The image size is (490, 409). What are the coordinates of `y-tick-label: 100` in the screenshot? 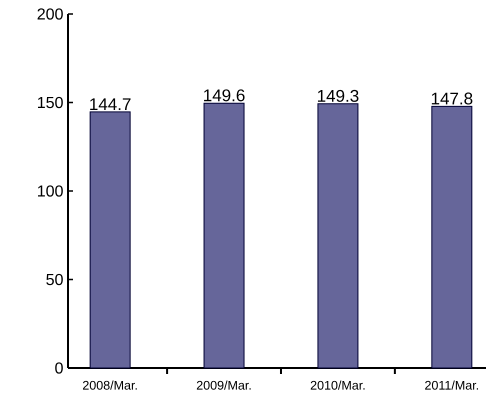 It's located at (50, 191).